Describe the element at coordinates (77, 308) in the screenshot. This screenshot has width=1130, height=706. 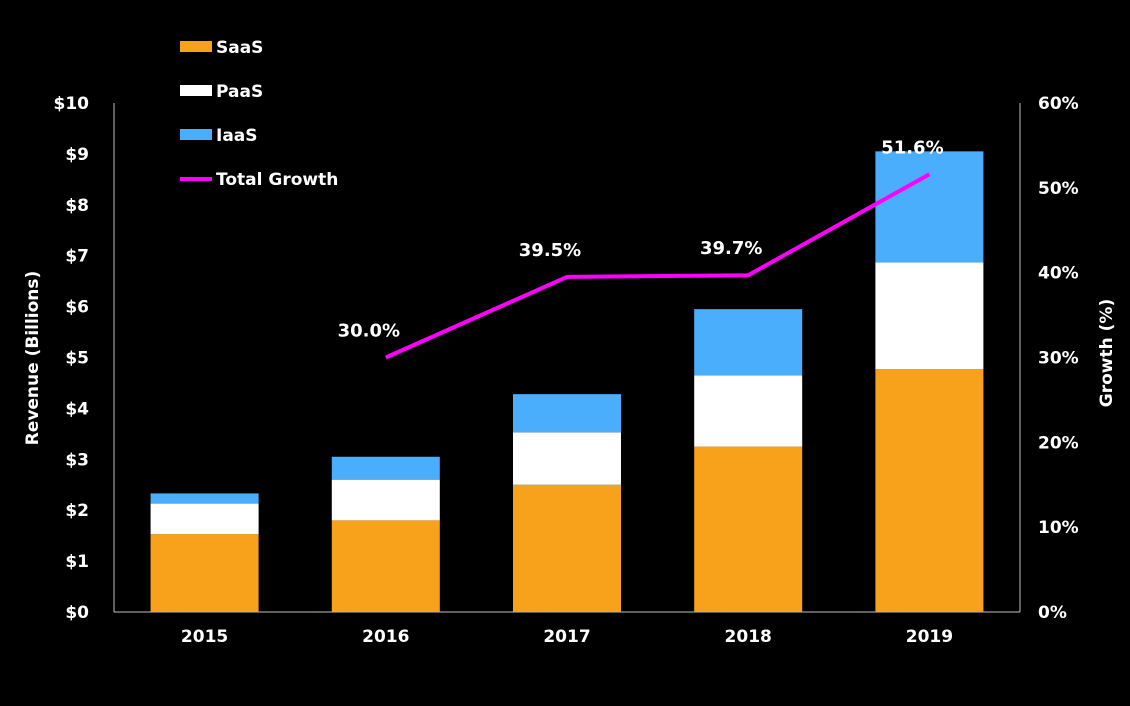
I see `y-left-tick-label: $6` at that location.